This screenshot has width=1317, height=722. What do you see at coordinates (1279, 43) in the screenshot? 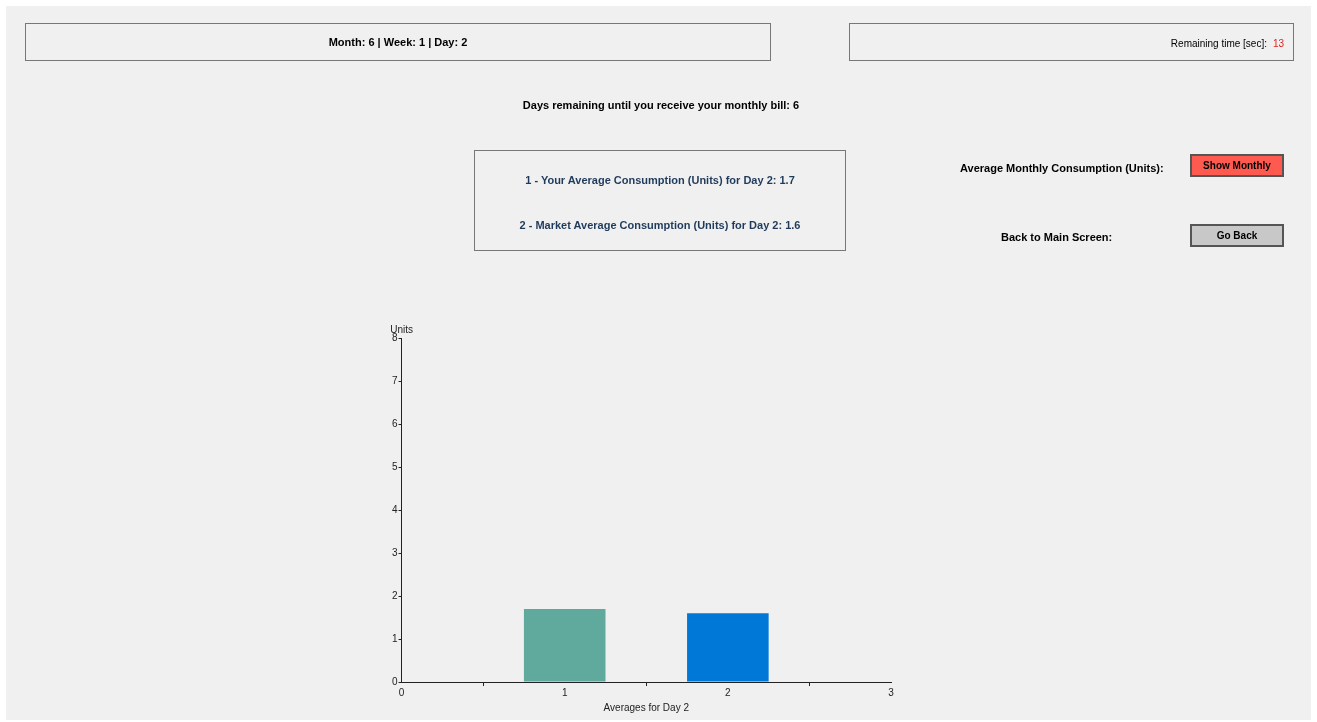
I see `text: 13` at bounding box center [1279, 43].